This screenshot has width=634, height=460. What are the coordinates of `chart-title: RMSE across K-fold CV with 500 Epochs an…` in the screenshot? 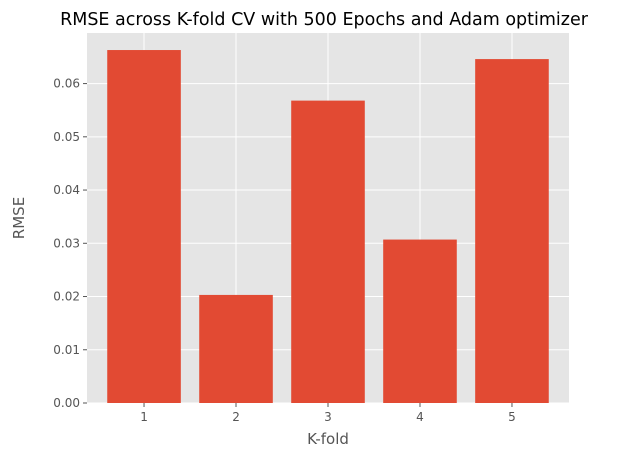 It's located at (324, 20).